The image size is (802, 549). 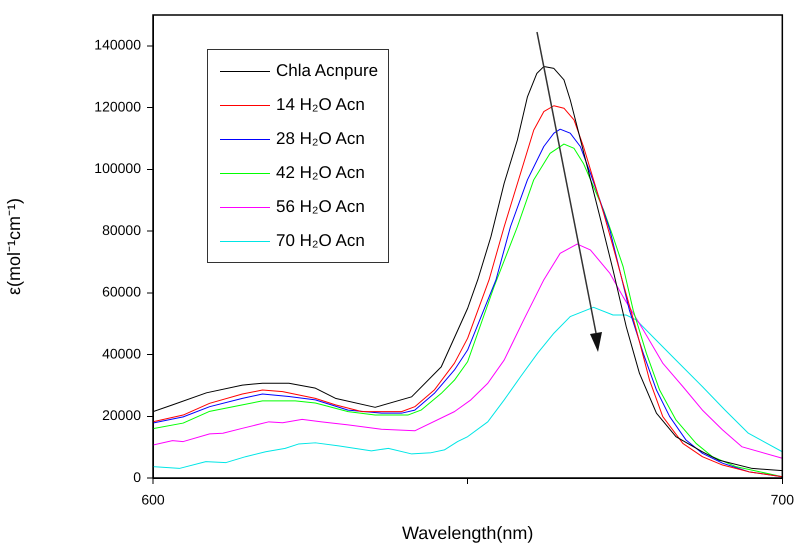 I want to click on legend-label: 42 H₂O Acn, so click(x=320, y=173).